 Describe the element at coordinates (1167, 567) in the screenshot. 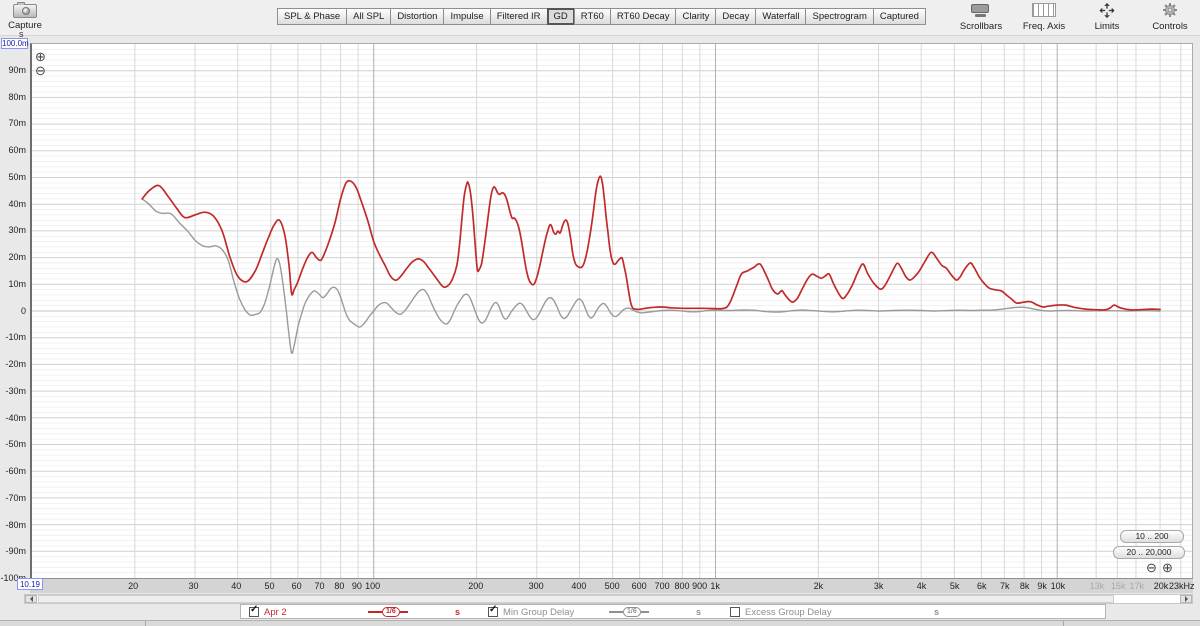

I see `zoom-in-x-icon: ⊕` at that location.